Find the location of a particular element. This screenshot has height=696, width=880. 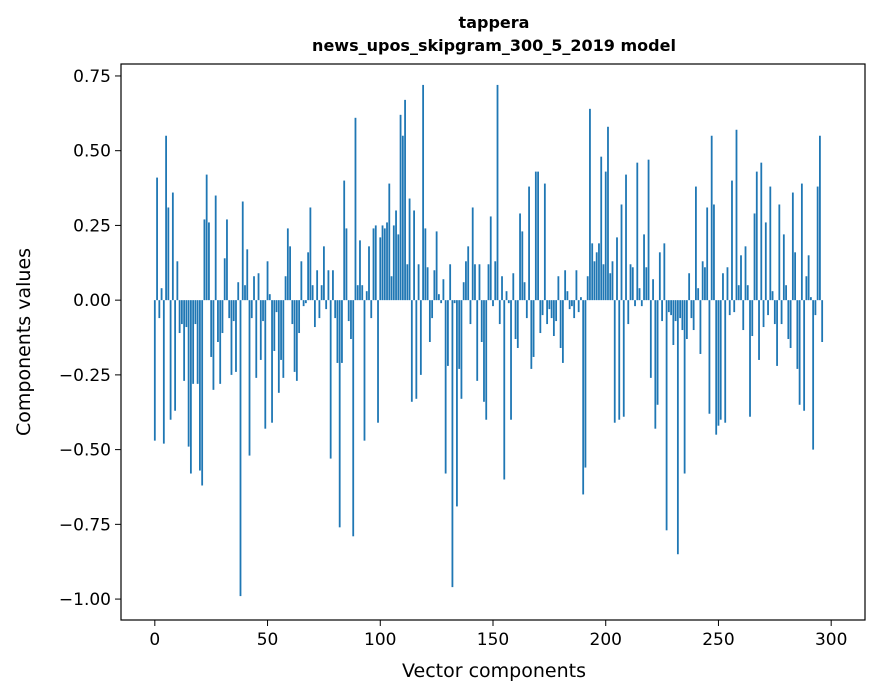

x-tick-label: 150 is located at coordinates (493, 640).